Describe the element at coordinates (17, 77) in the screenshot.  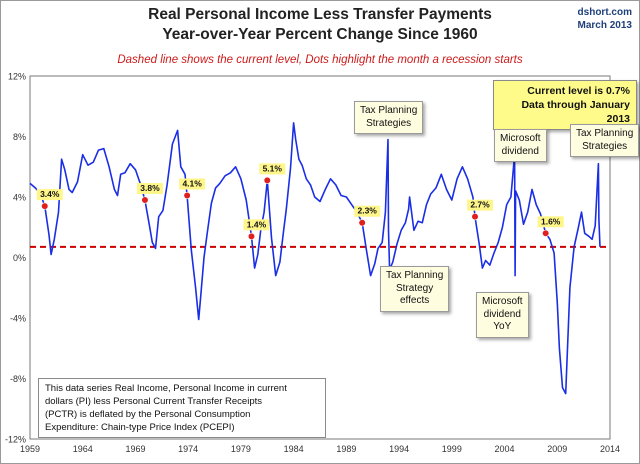
I see `y-tick-label: 12%` at that location.